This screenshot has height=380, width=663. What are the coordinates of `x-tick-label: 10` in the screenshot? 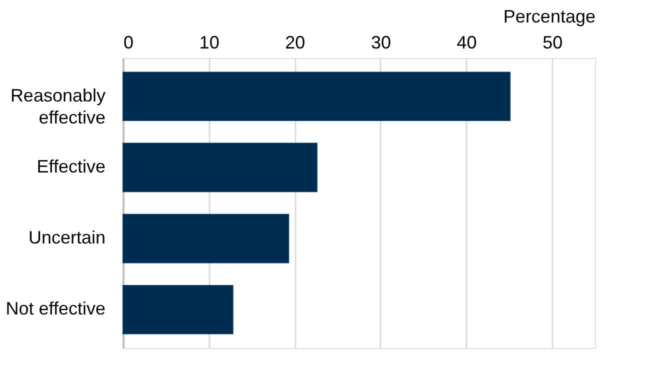 It's located at (209, 42).